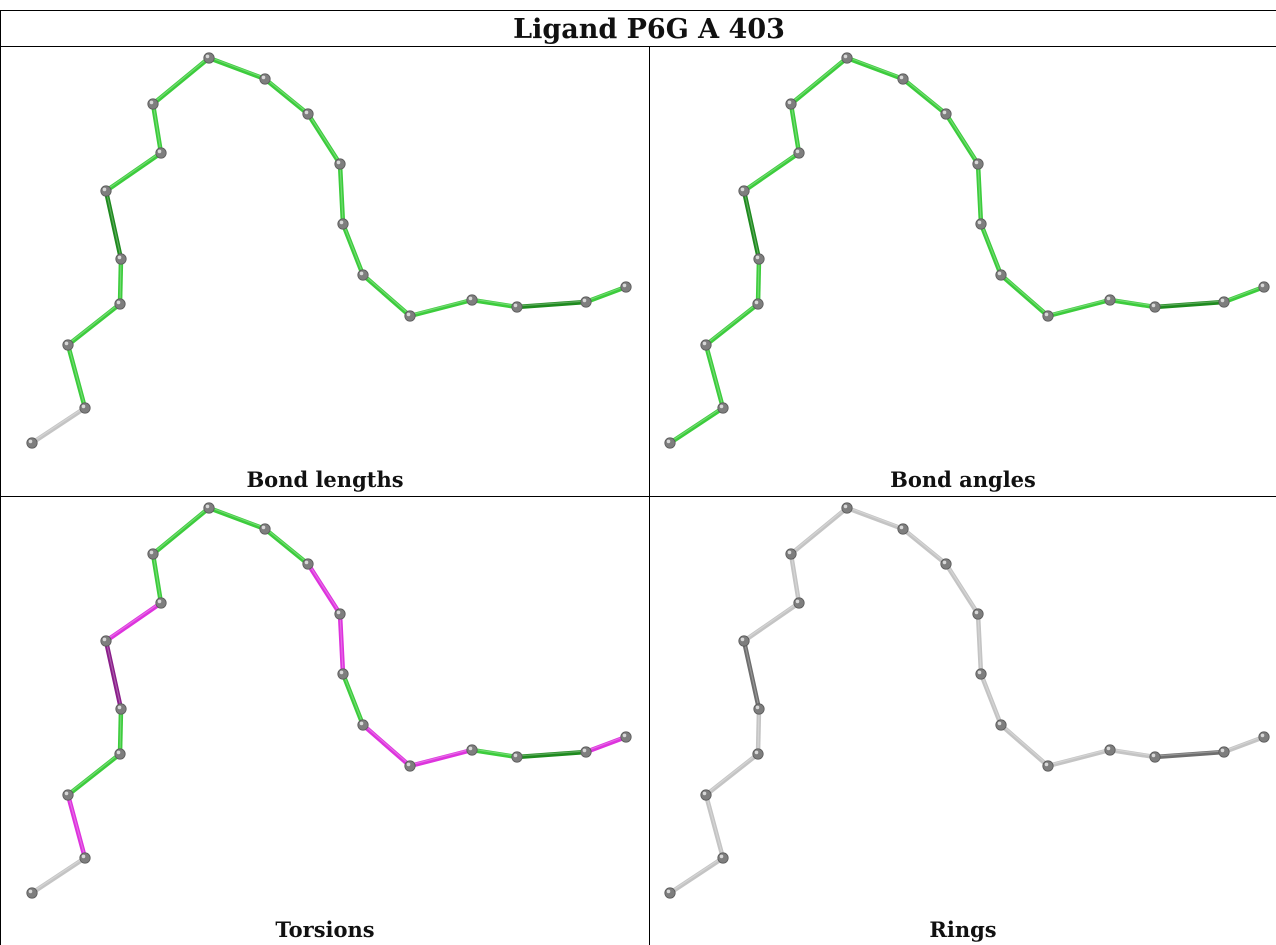  Describe the element at coordinates (963, 479) in the screenshot. I see `panel-caption-bond-angles: Bond angles` at that location.